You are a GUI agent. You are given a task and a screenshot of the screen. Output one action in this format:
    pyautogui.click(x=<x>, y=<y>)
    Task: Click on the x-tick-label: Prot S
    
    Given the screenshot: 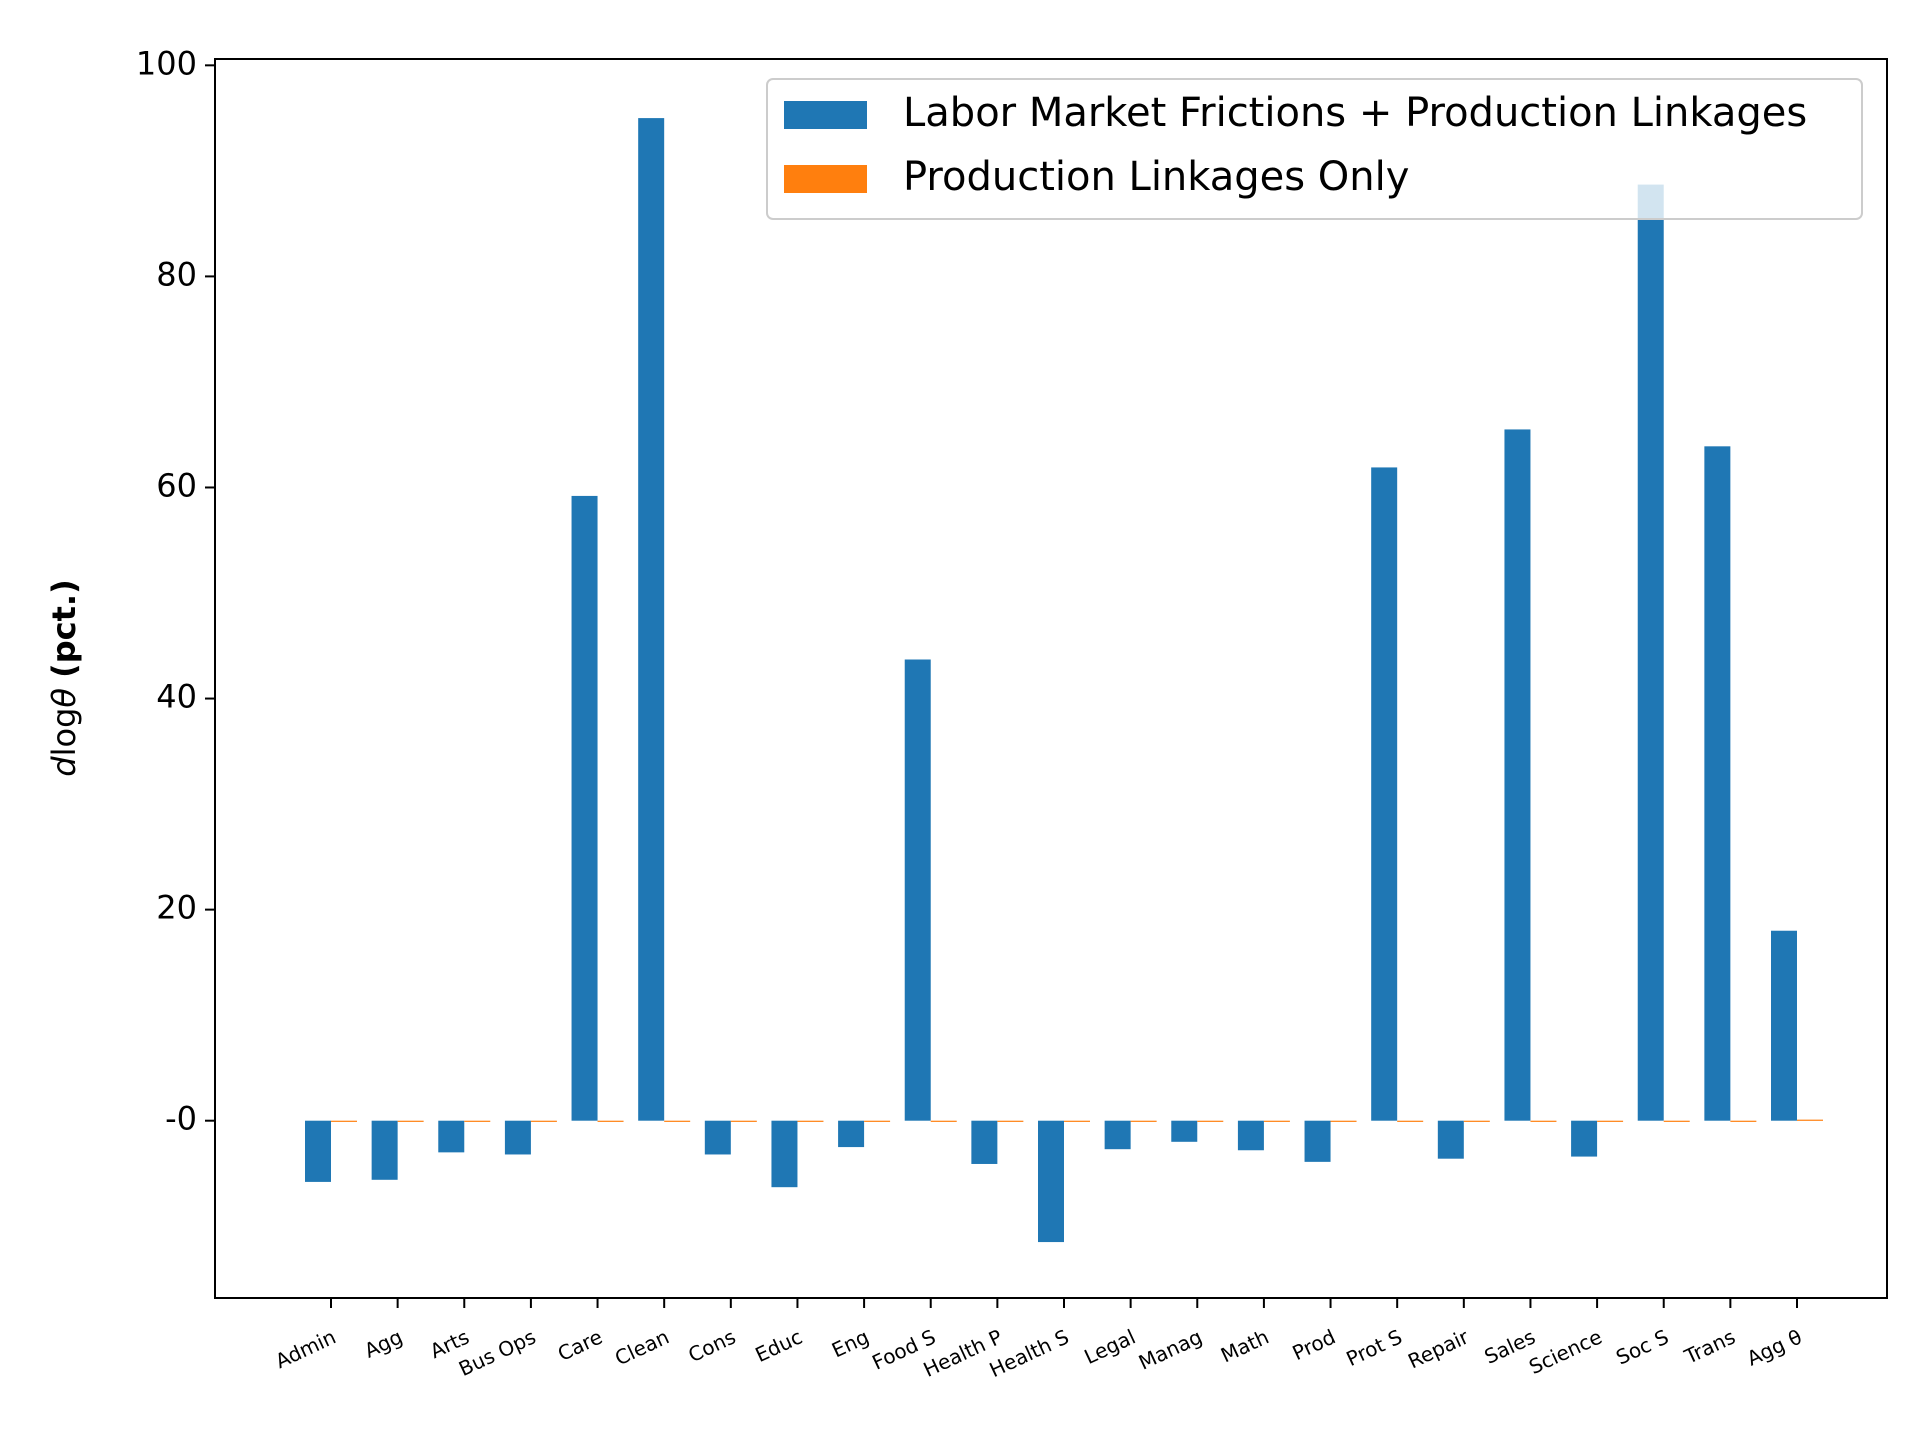 What is the action you would take?
    pyautogui.click(x=1373, y=1348)
    